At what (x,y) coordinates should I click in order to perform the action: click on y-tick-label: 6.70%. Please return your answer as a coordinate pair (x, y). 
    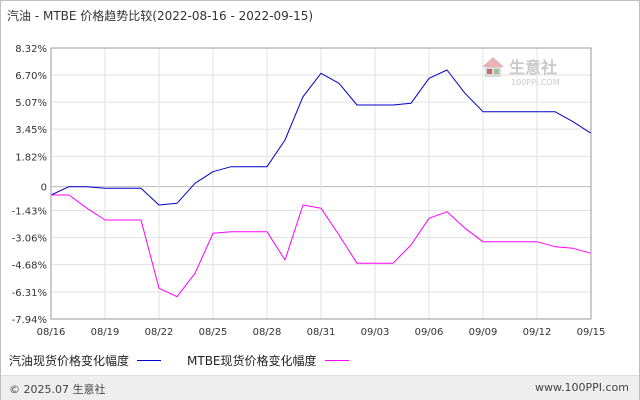
    Looking at the image, I should click on (31, 76).